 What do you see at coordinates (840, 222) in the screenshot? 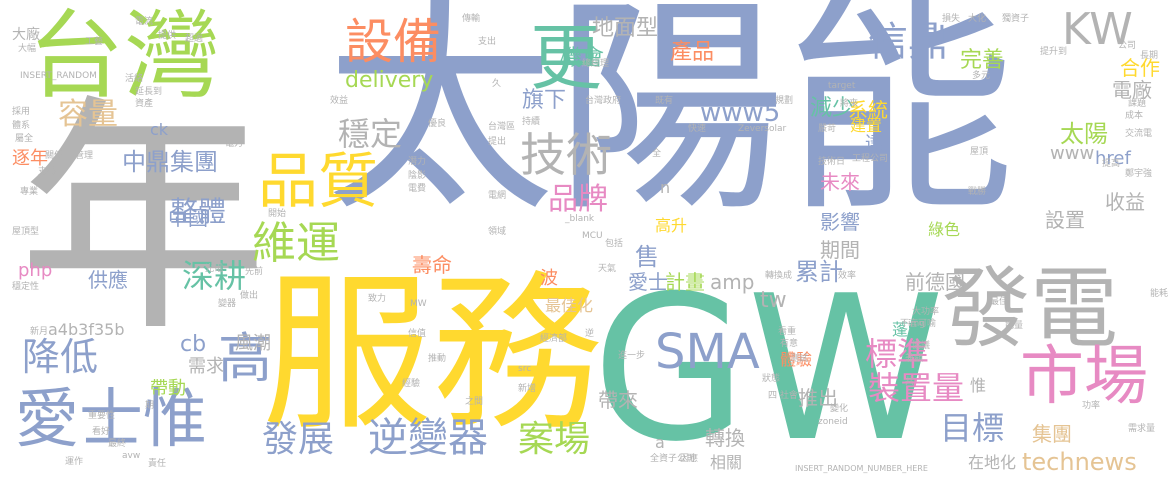
I see `word-yingxiang: 影響` at bounding box center [840, 222].